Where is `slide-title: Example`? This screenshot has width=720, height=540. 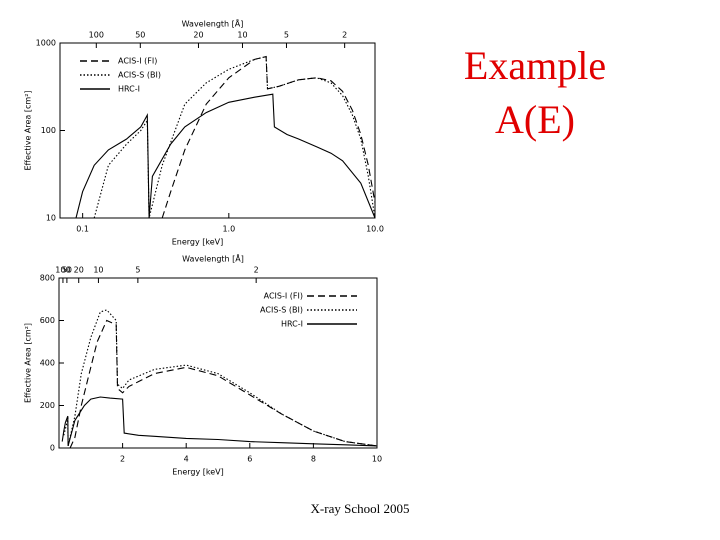
slide-title: Example is located at coordinates (535, 65).